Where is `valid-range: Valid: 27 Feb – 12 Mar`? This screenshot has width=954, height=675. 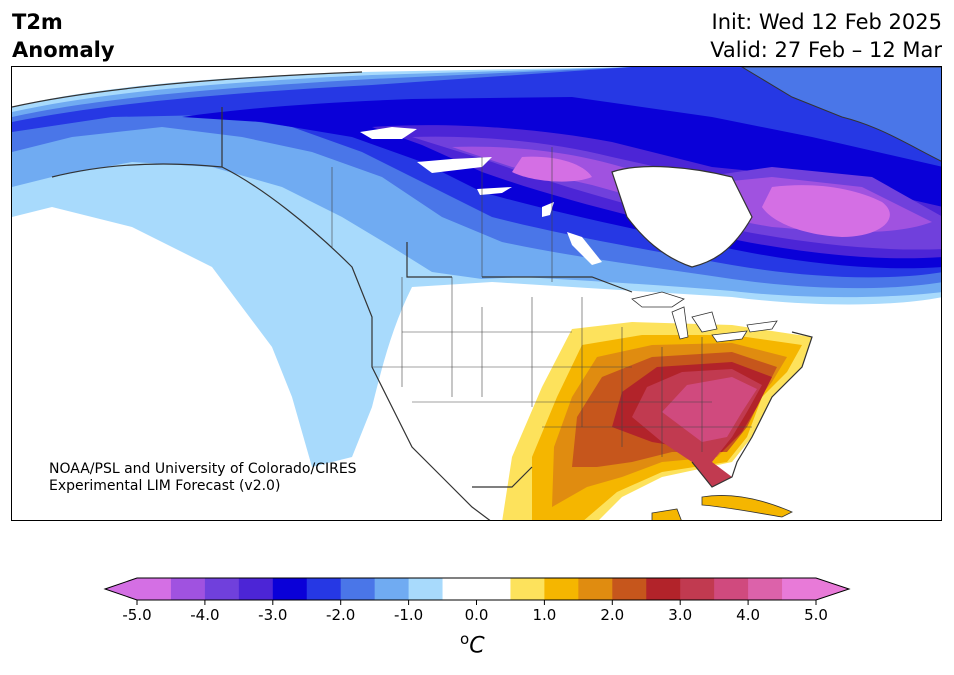
valid-range: Valid: 27 Feb – 12 Mar is located at coordinates (826, 50).